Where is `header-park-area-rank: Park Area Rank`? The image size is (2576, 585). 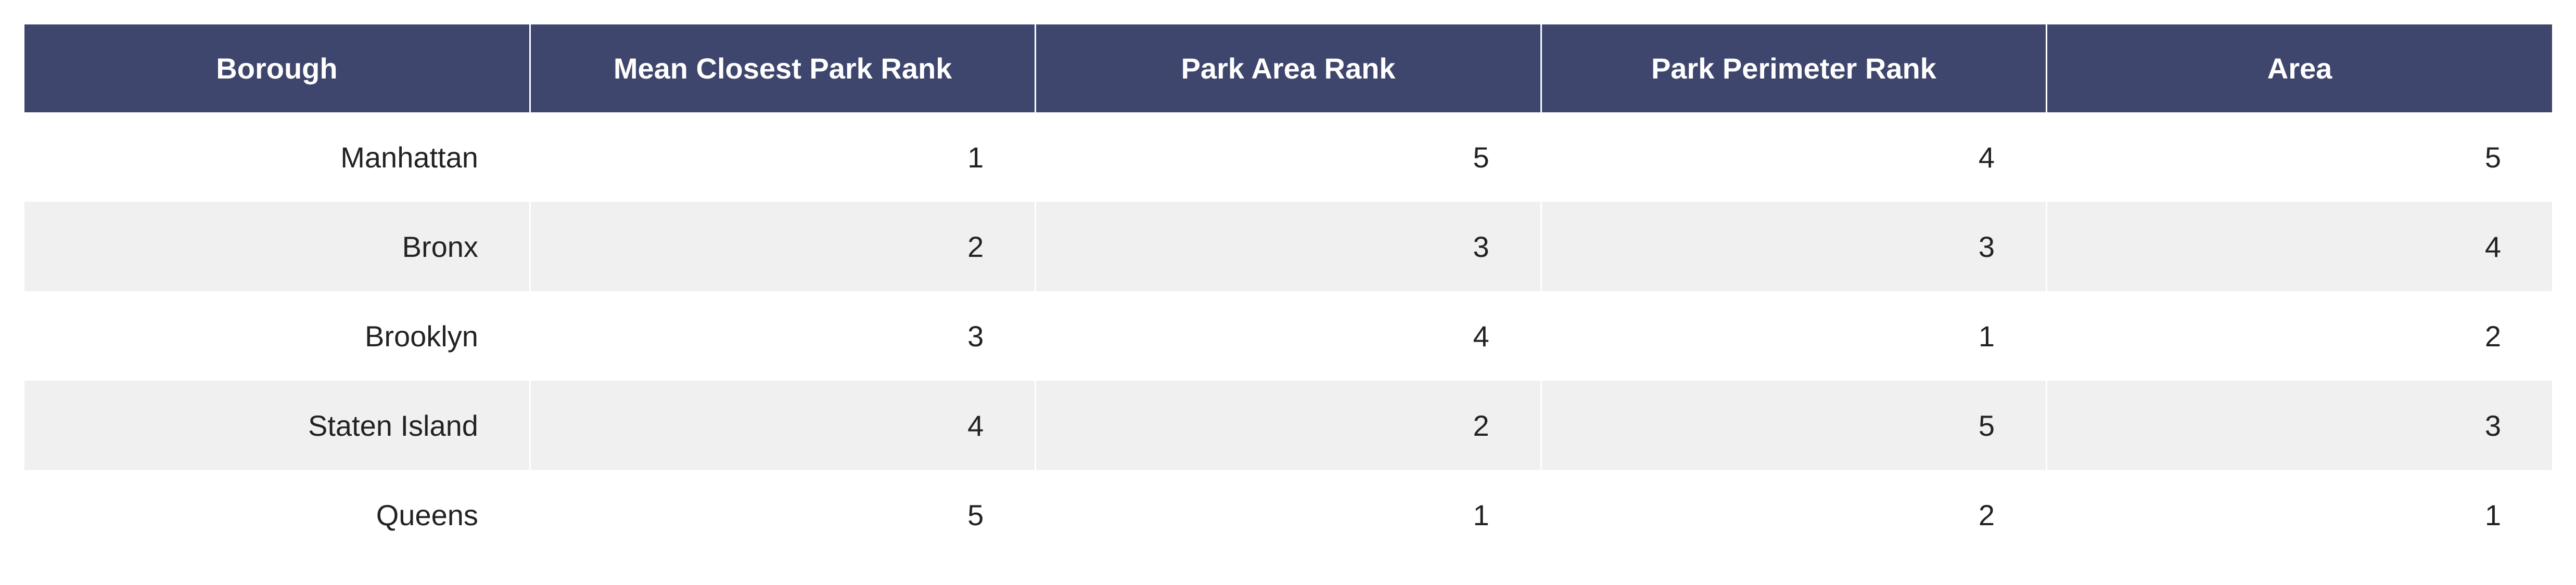
header-park-area-rank: Park Area Rank is located at coordinates (1288, 68).